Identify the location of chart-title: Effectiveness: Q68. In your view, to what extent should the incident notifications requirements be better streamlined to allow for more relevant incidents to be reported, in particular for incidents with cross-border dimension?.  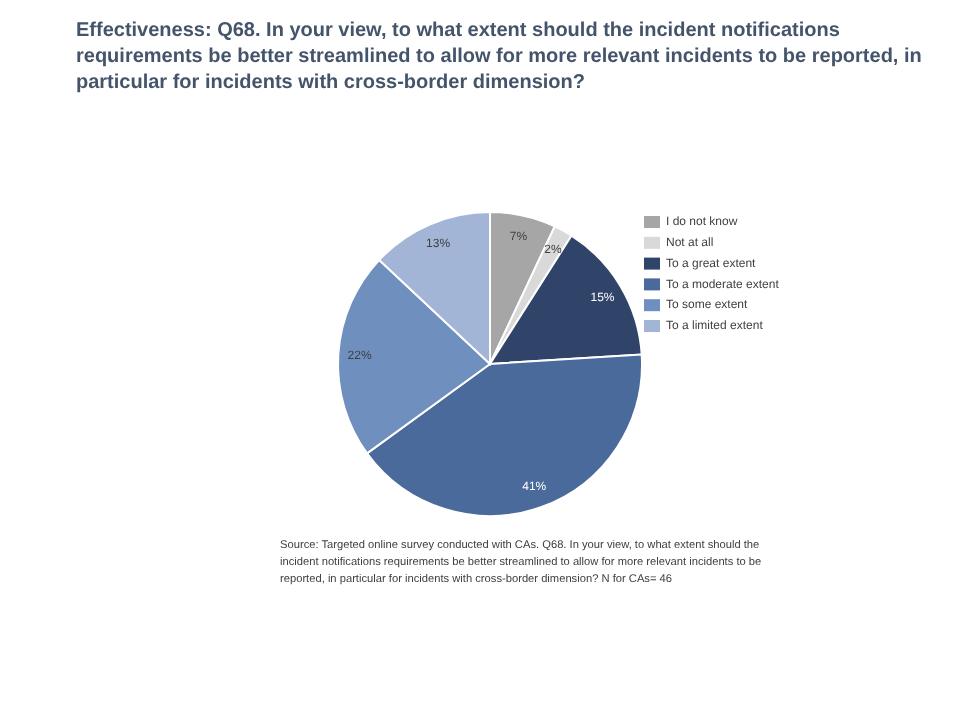
(499, 57).